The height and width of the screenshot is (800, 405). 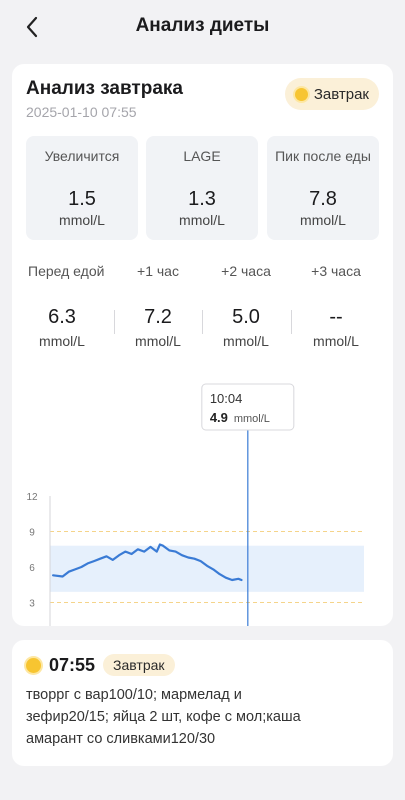 I want to click on stat-value: 7.8, so click(x=323, y=199).